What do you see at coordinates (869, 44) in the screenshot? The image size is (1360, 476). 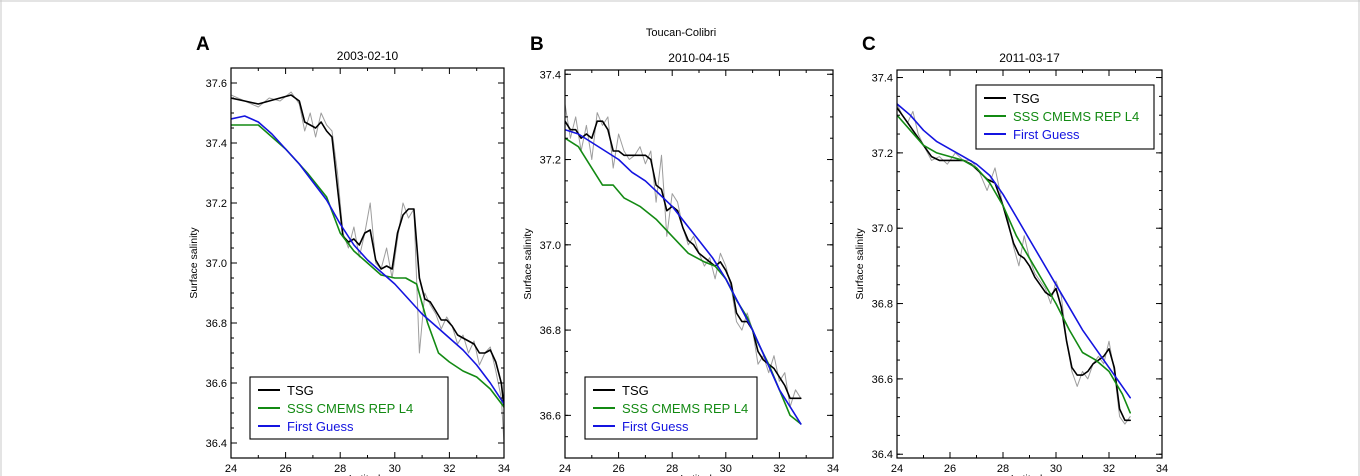 I see `panel-letter-c: C` at bounding box center [869, 44].